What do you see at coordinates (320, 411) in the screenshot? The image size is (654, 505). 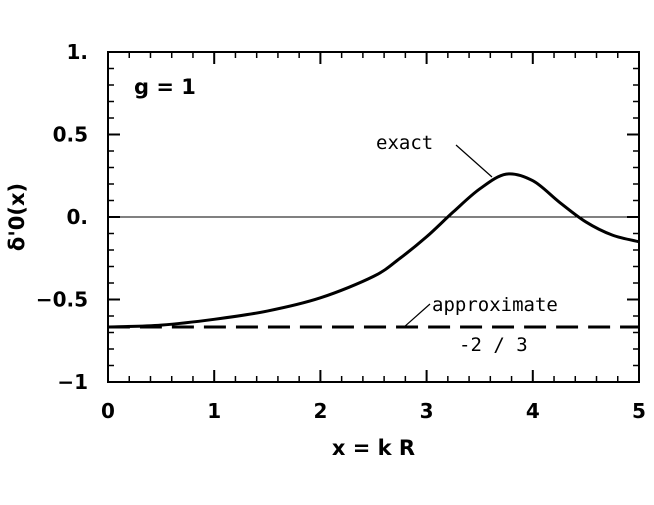 I see `x-tick-label: 2` at bounding box center [320, 411].